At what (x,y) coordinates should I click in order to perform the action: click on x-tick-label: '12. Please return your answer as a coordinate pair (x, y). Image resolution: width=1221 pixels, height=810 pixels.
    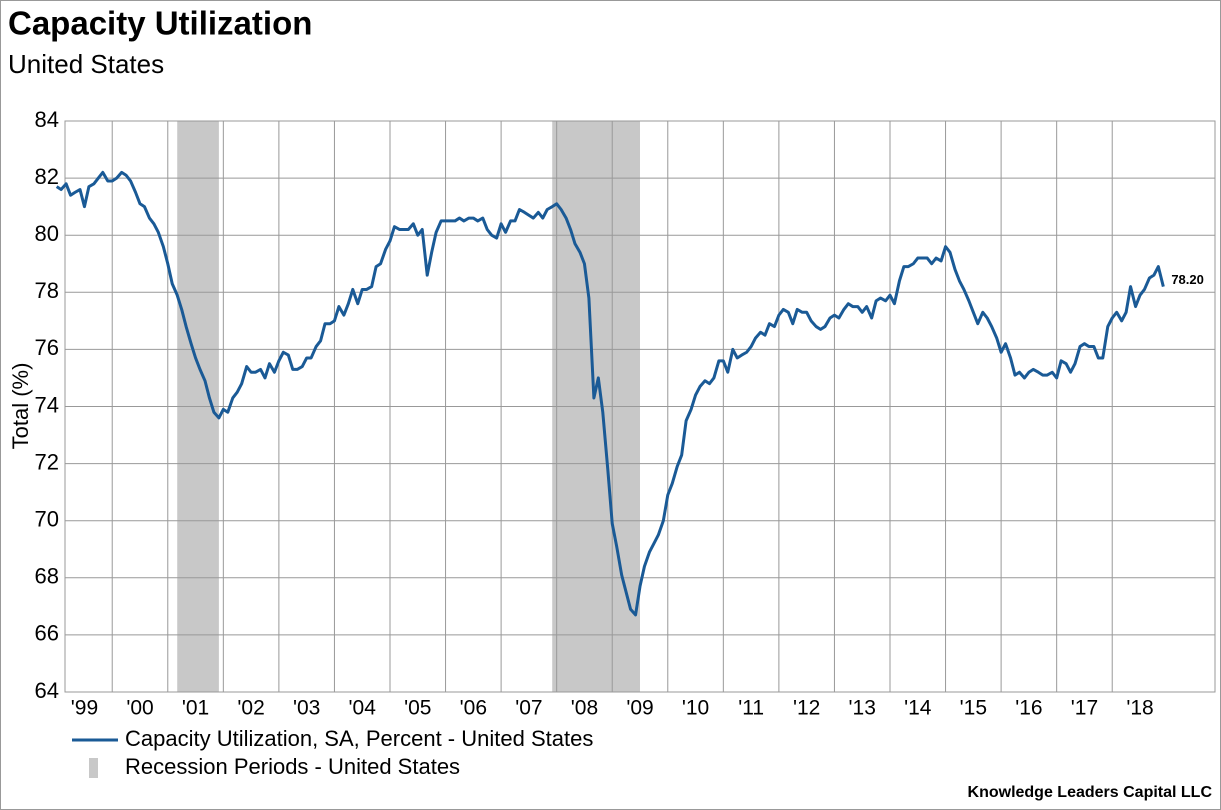
    Looking at the image, I should click on (806, 708).